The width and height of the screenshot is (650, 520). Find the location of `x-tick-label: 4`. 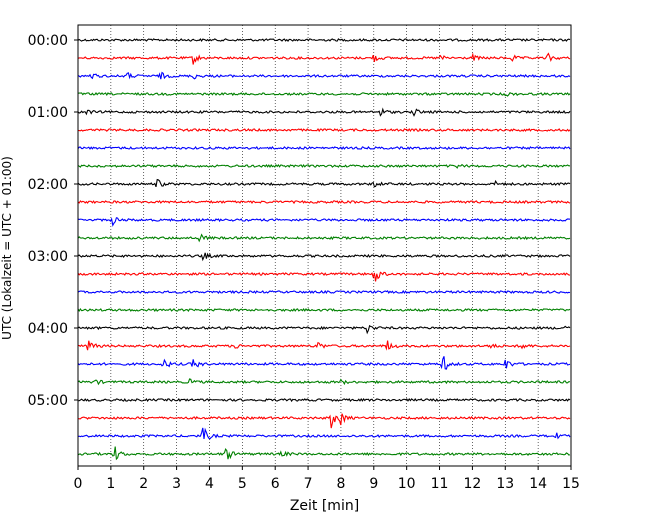

x-tick-label: 4 is located at coordinates (209, 484).